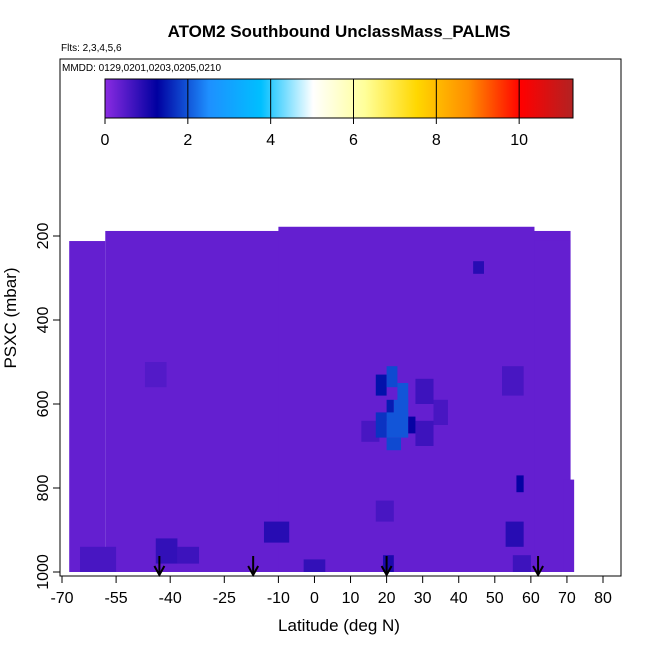  Describe the element at coordinates (141, 68) in the screenshot. I see `dates-label: MMDD: 0129,0201,0203,0205,0210` at that location.